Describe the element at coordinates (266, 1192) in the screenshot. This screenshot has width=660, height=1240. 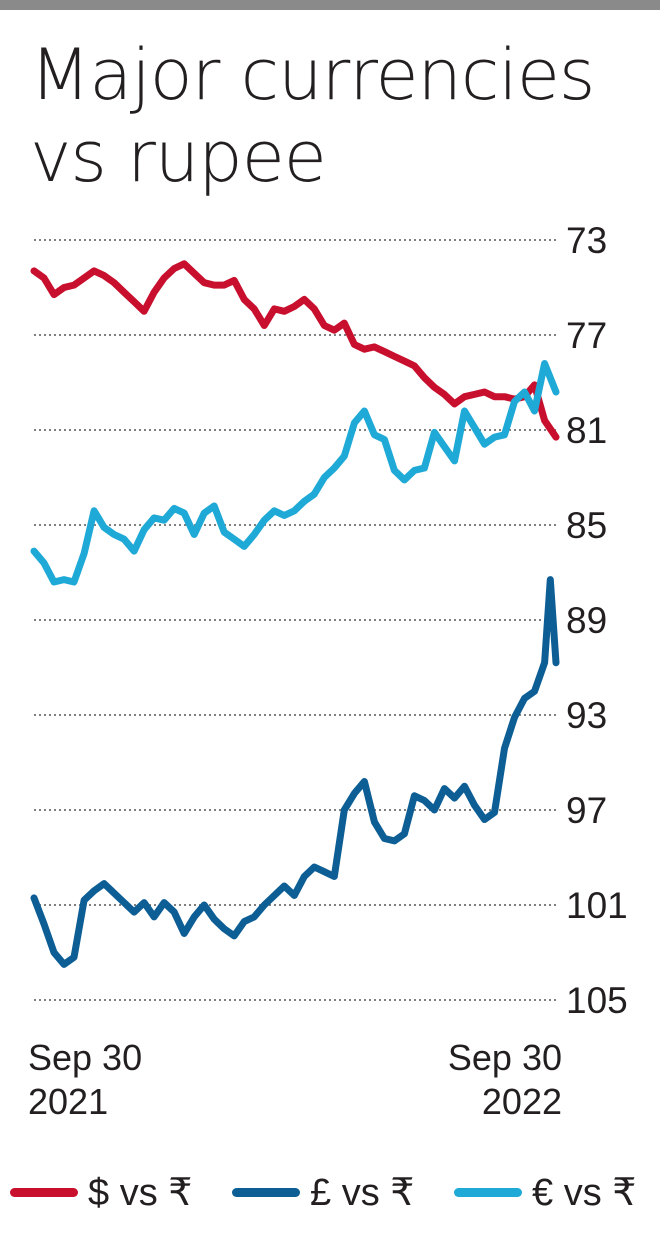
I see `legend-swatch-gbp` at that location.